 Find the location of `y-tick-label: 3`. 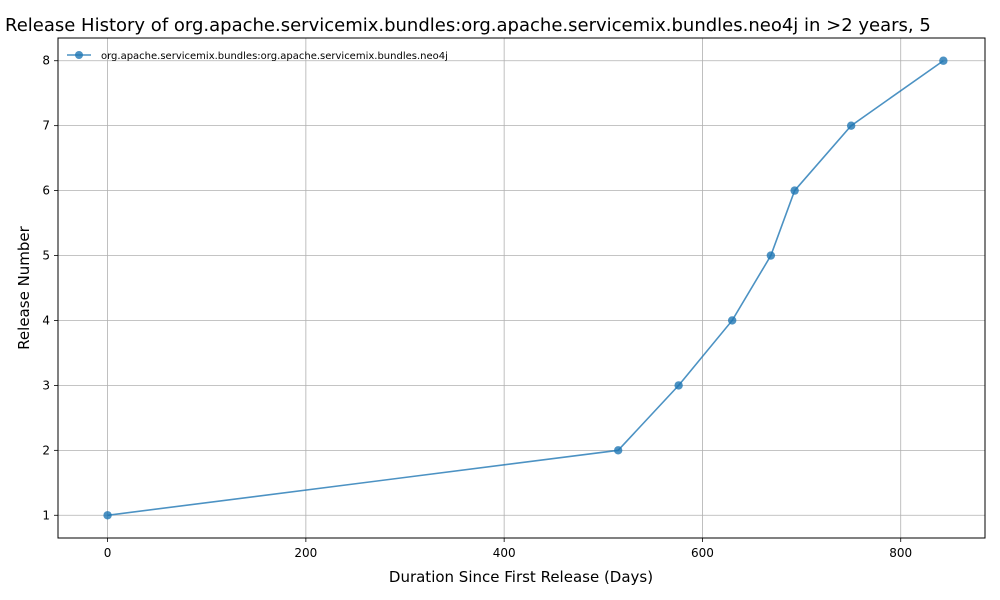

y-tick-label: 3 is located at coordinates (46, 385).